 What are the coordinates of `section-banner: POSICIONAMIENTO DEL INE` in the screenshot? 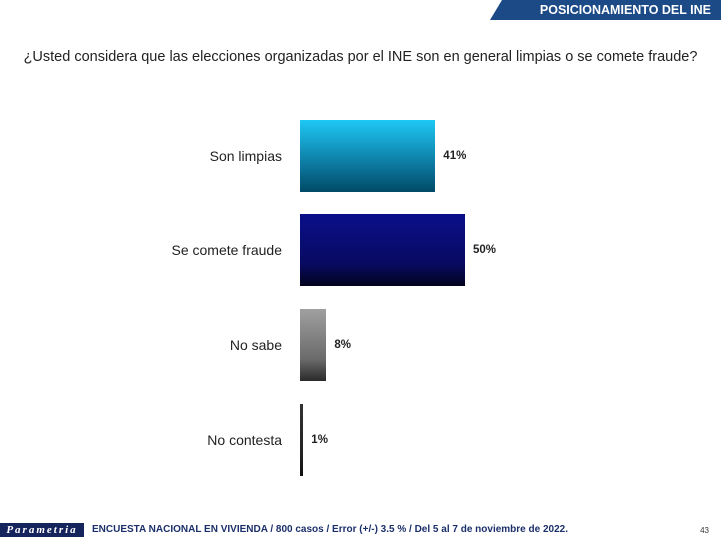 It's located at (605, 10).